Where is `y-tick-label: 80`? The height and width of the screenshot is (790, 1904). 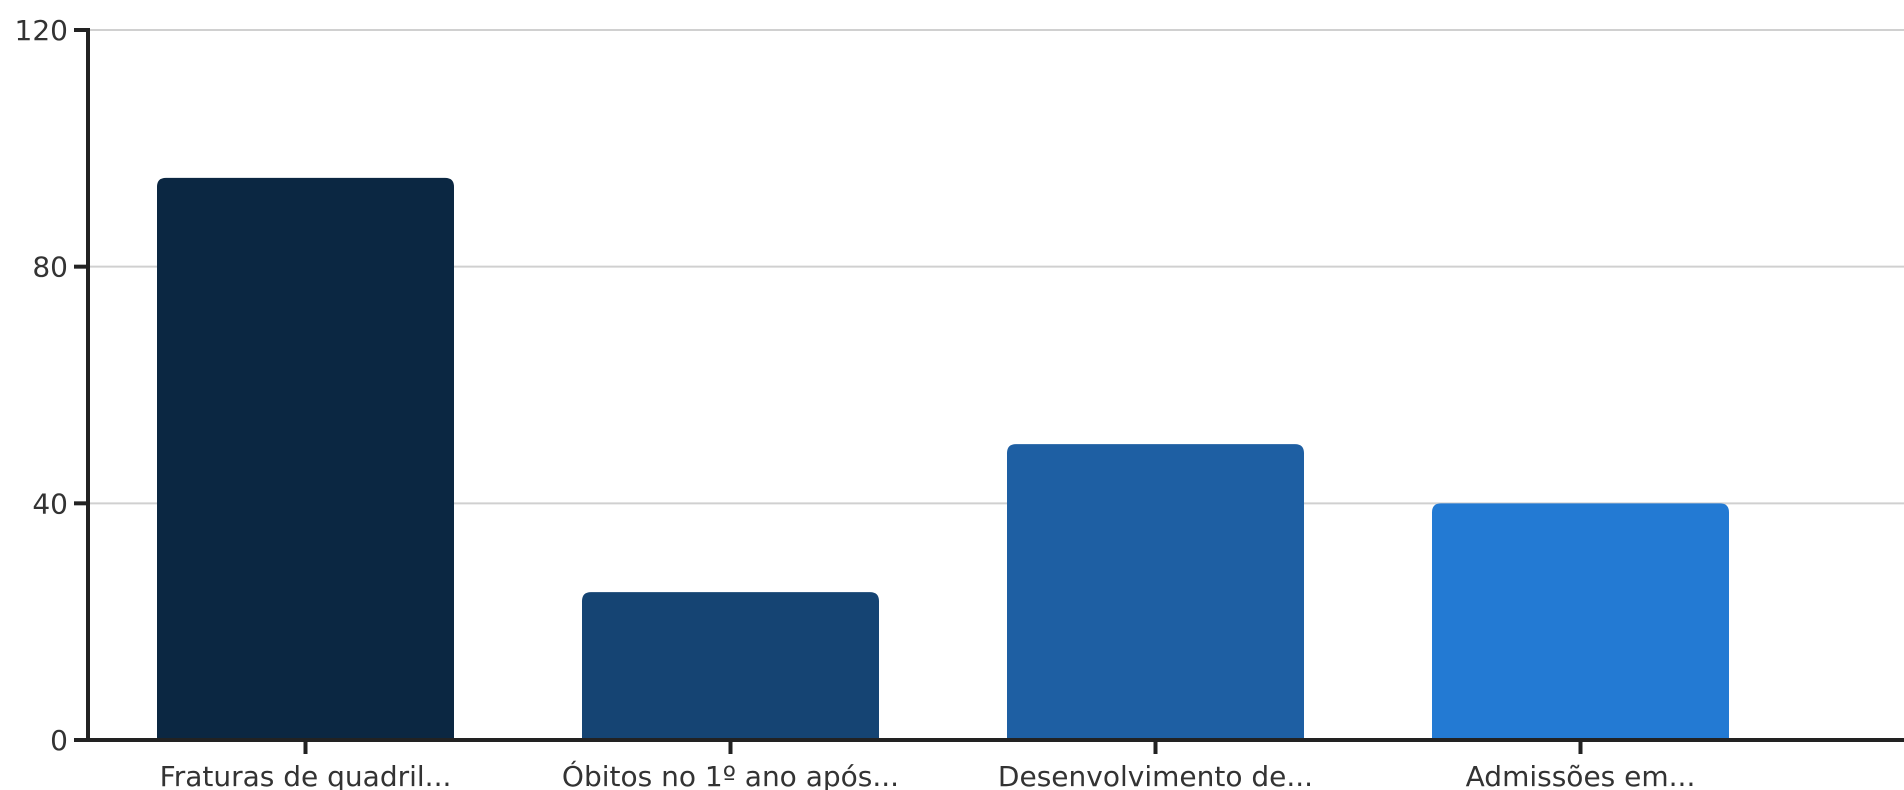
y-tick-label: 80 is located at coordinates (50, 267).